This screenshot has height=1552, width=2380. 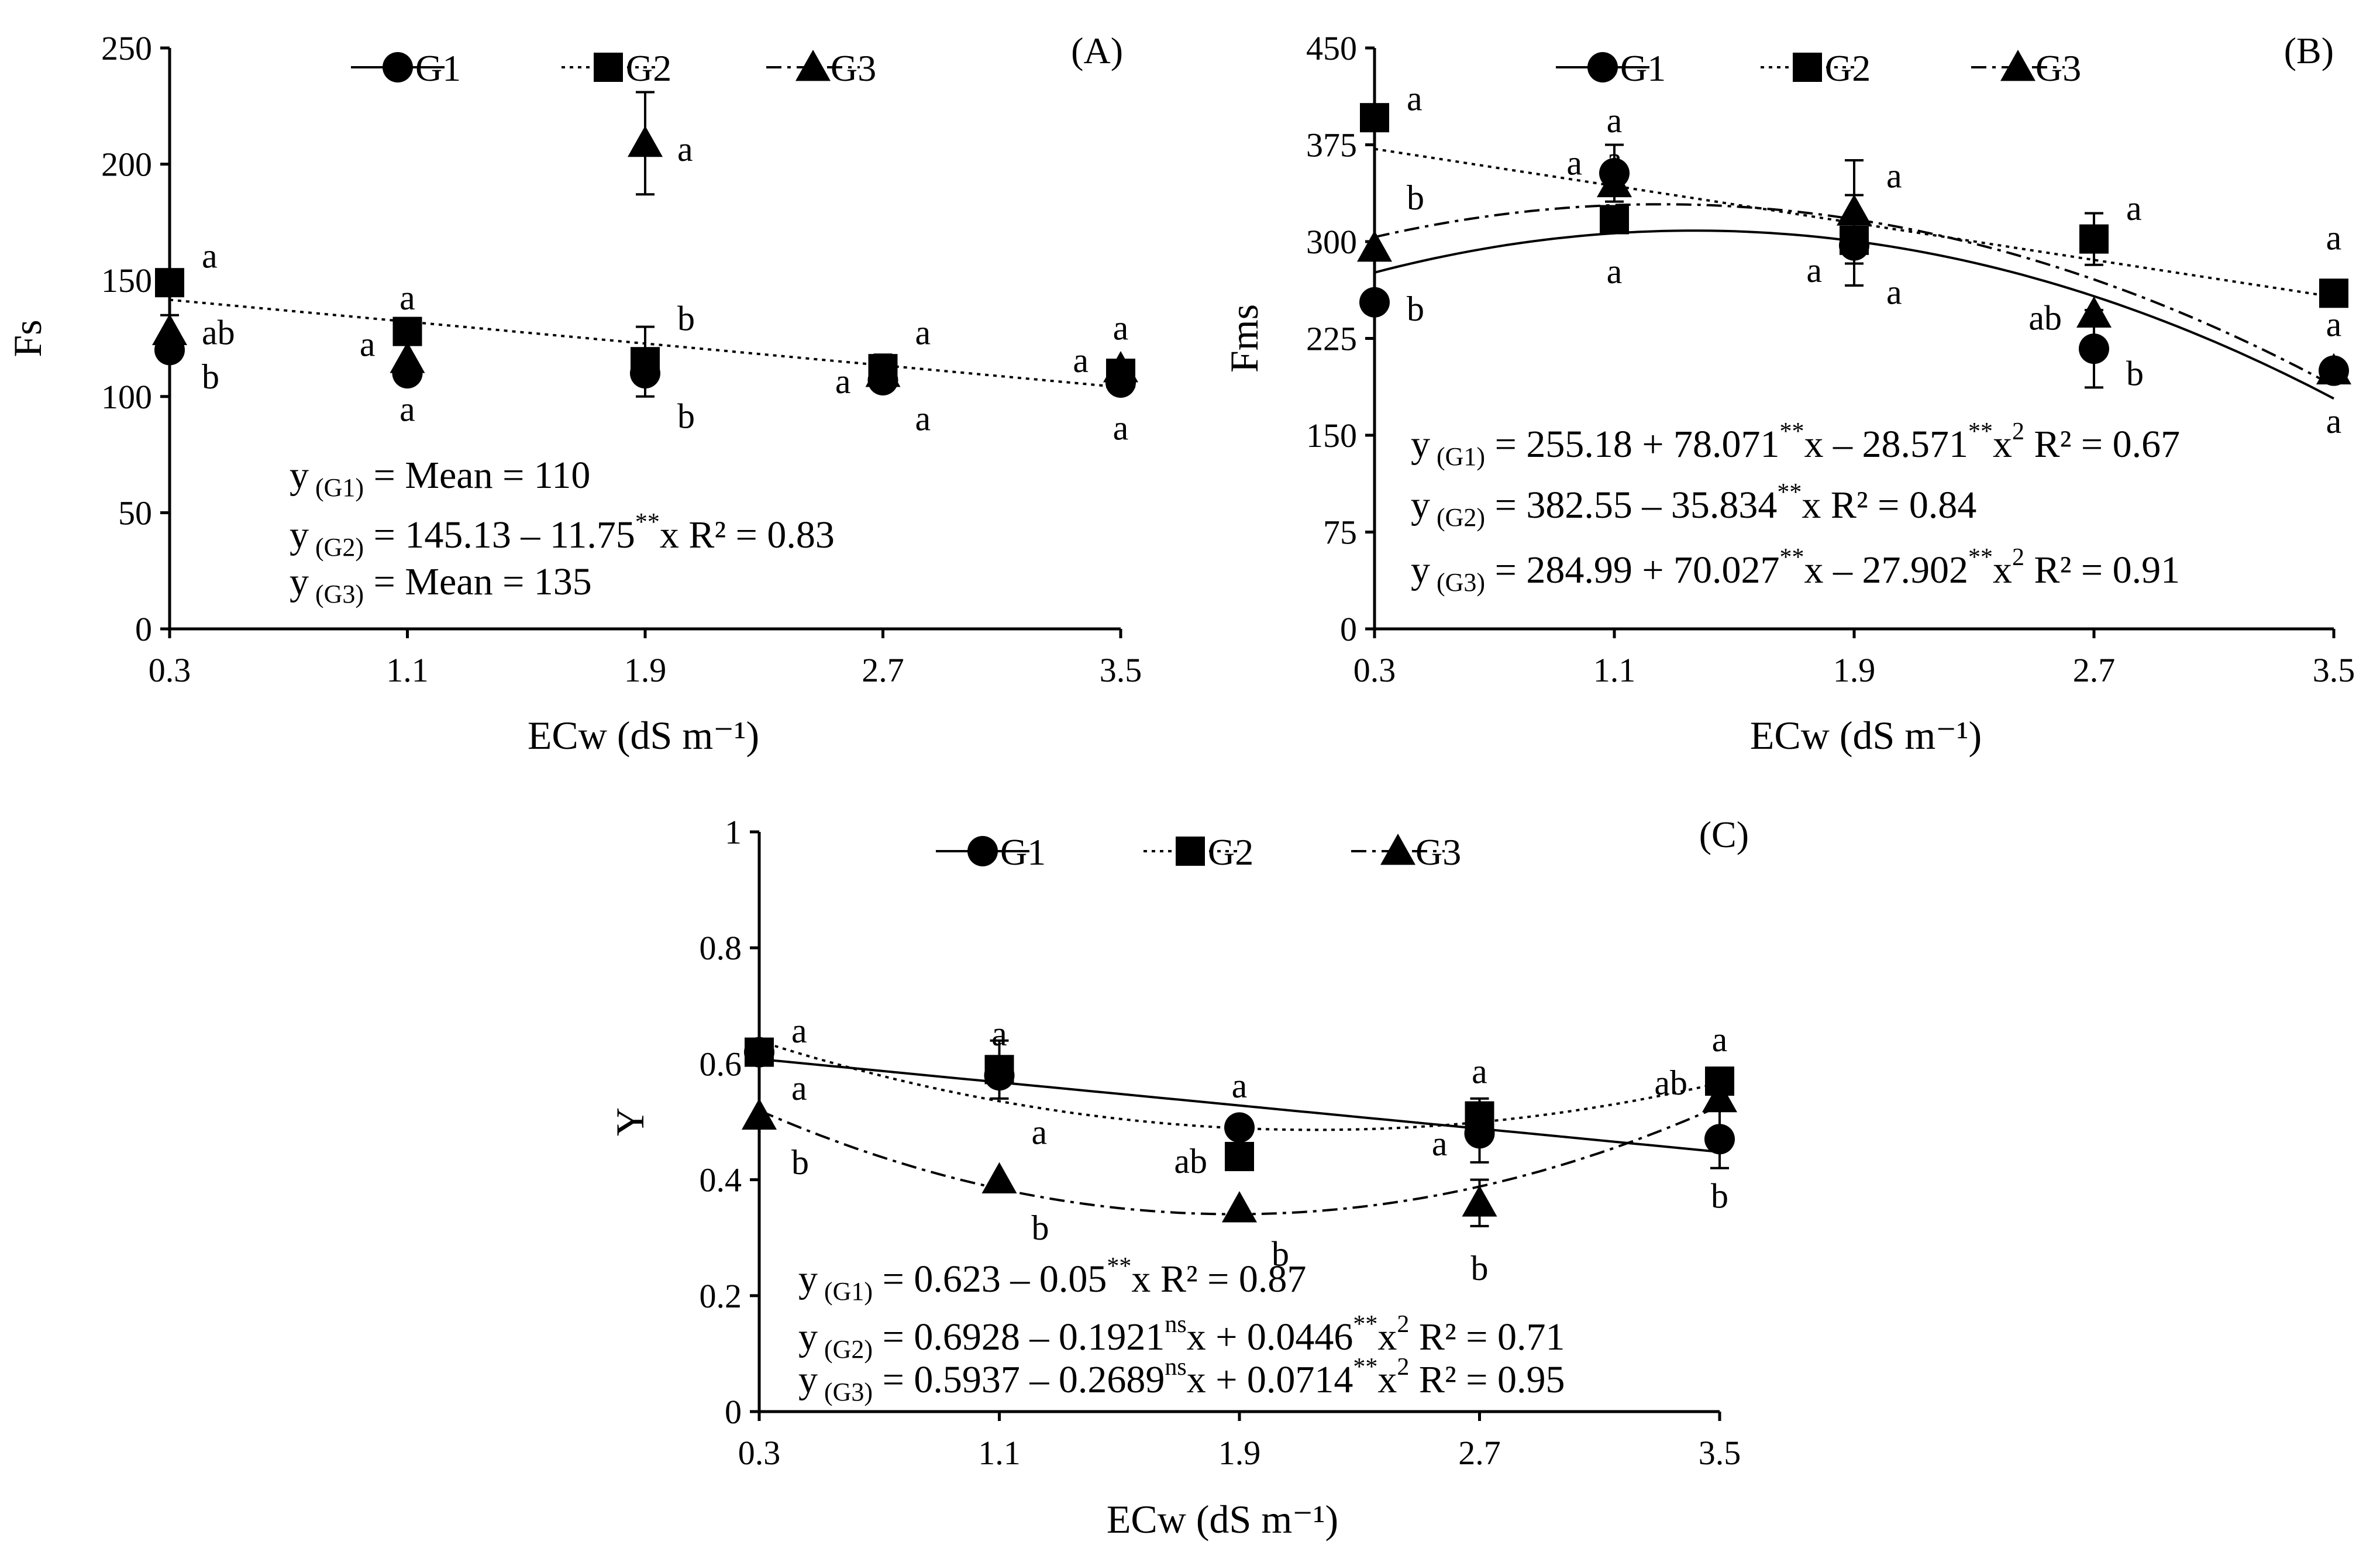 I want to click on y-tick-label: 0.8, so click(x=721, y=948).